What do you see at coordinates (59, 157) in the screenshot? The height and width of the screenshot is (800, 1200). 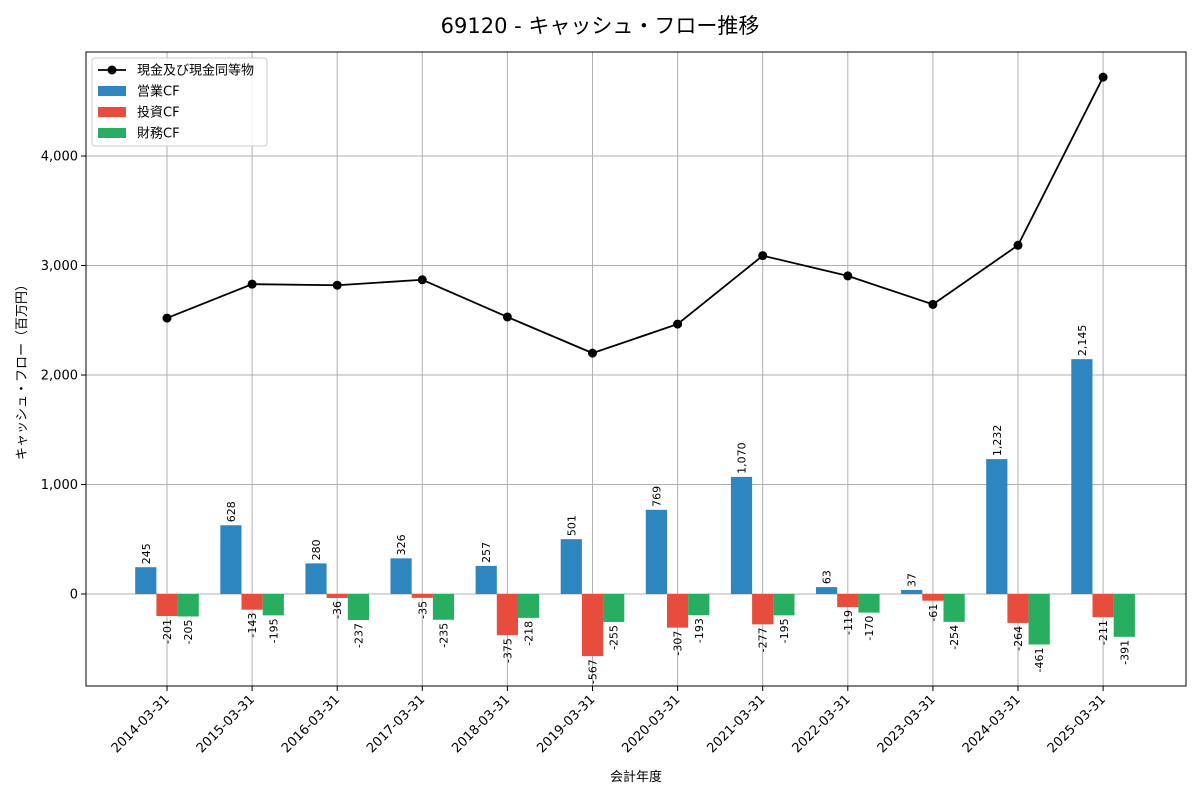 I see `y-tick-label: 4,000` at bounding box center [59, 157].